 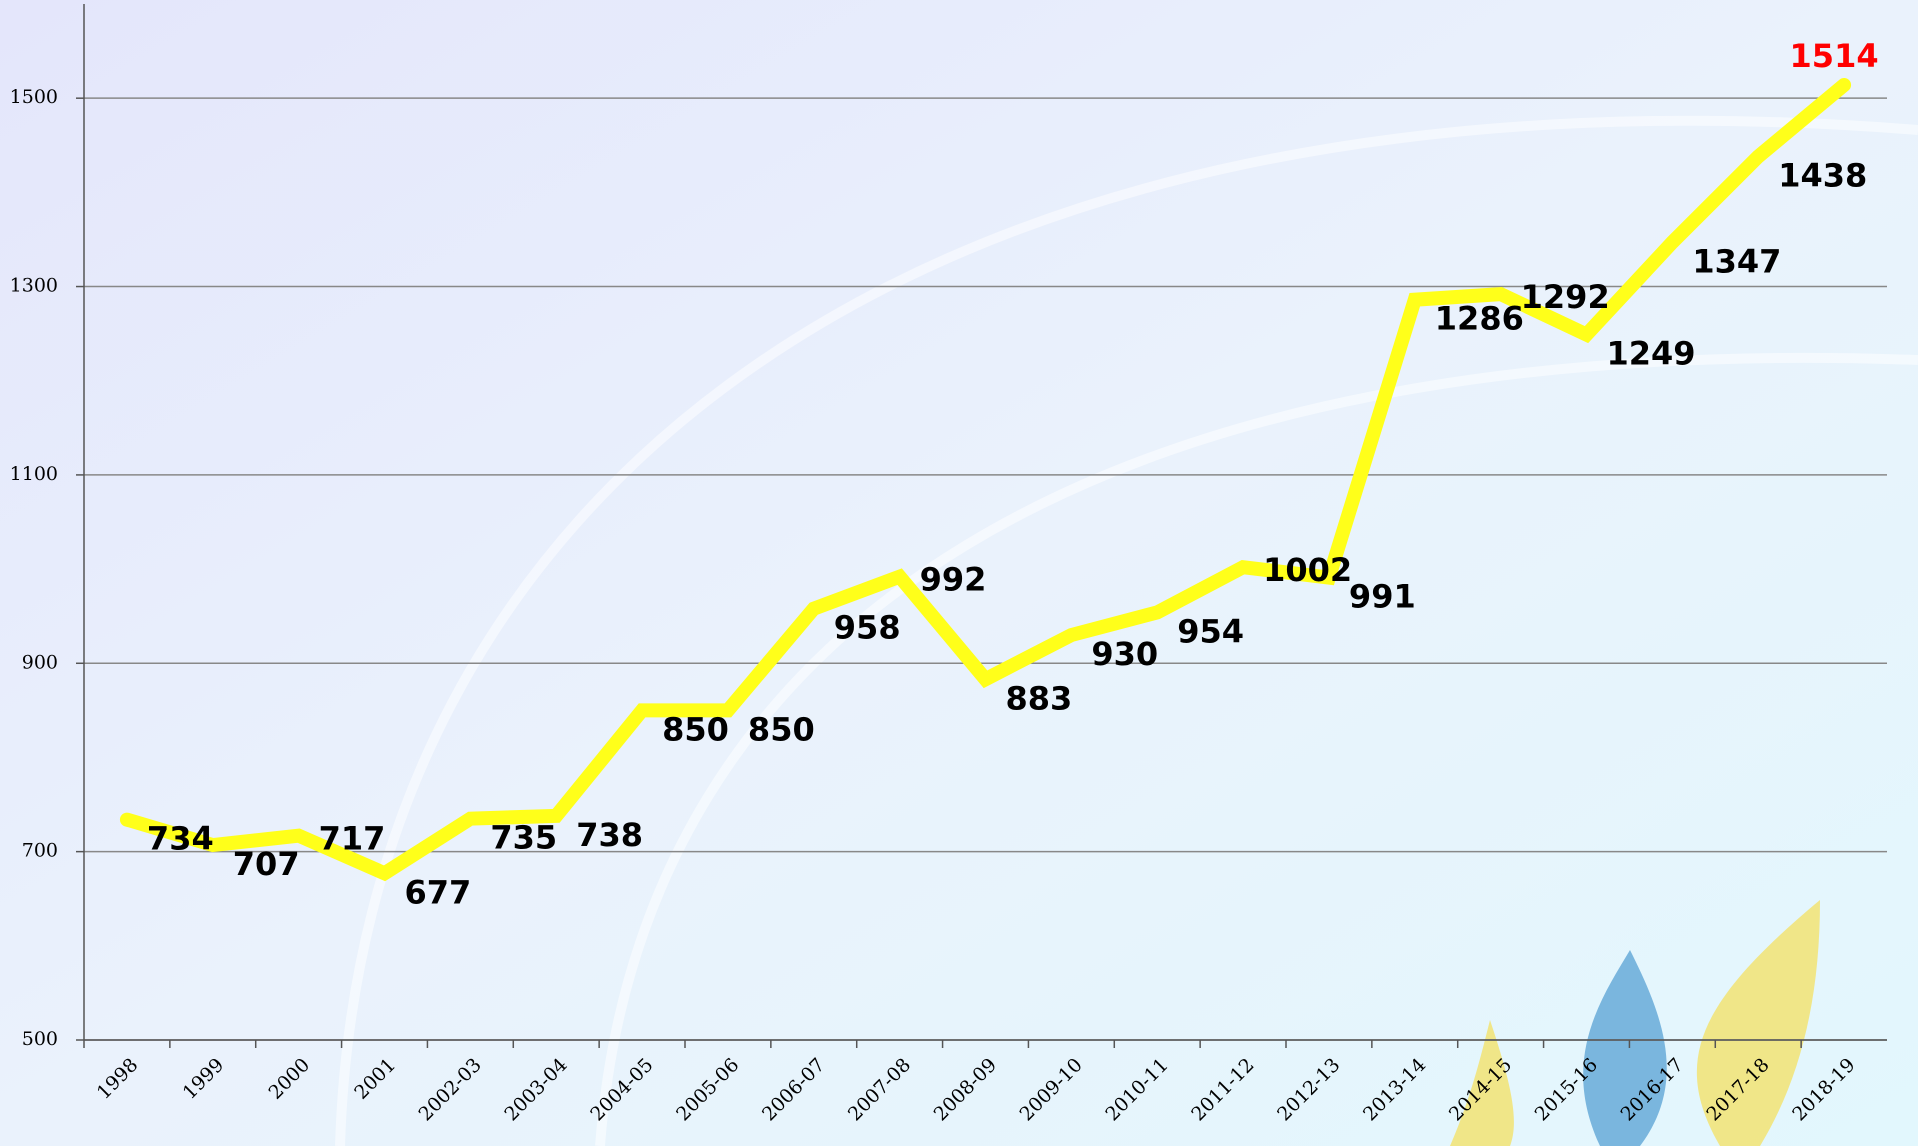 What do you see at coordinates (1834, 56) in the screenshot?
I see `value-label: 1514` at bounding box center [1834, 56].